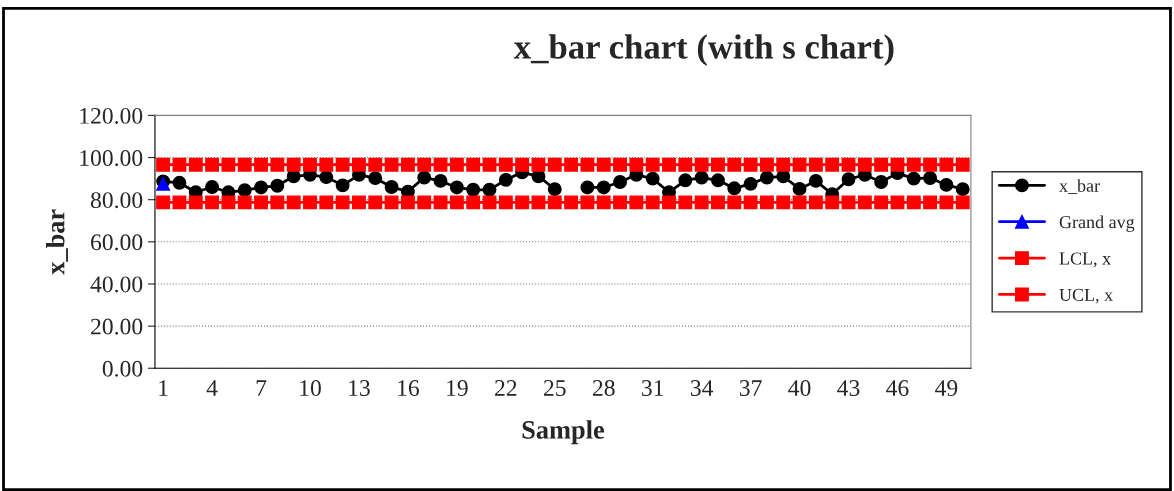 The width and height of the screenshot is (1174, 491). Describe the element at coordinates (506, 388) in the screenshot. I see `x-tick-label: 22` at that location.